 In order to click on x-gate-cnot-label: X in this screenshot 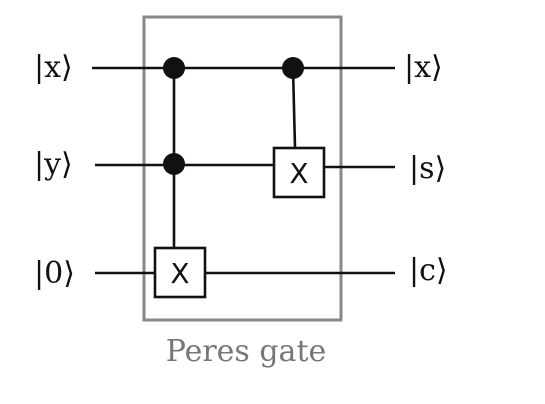, I will do `click(298, 173)`.